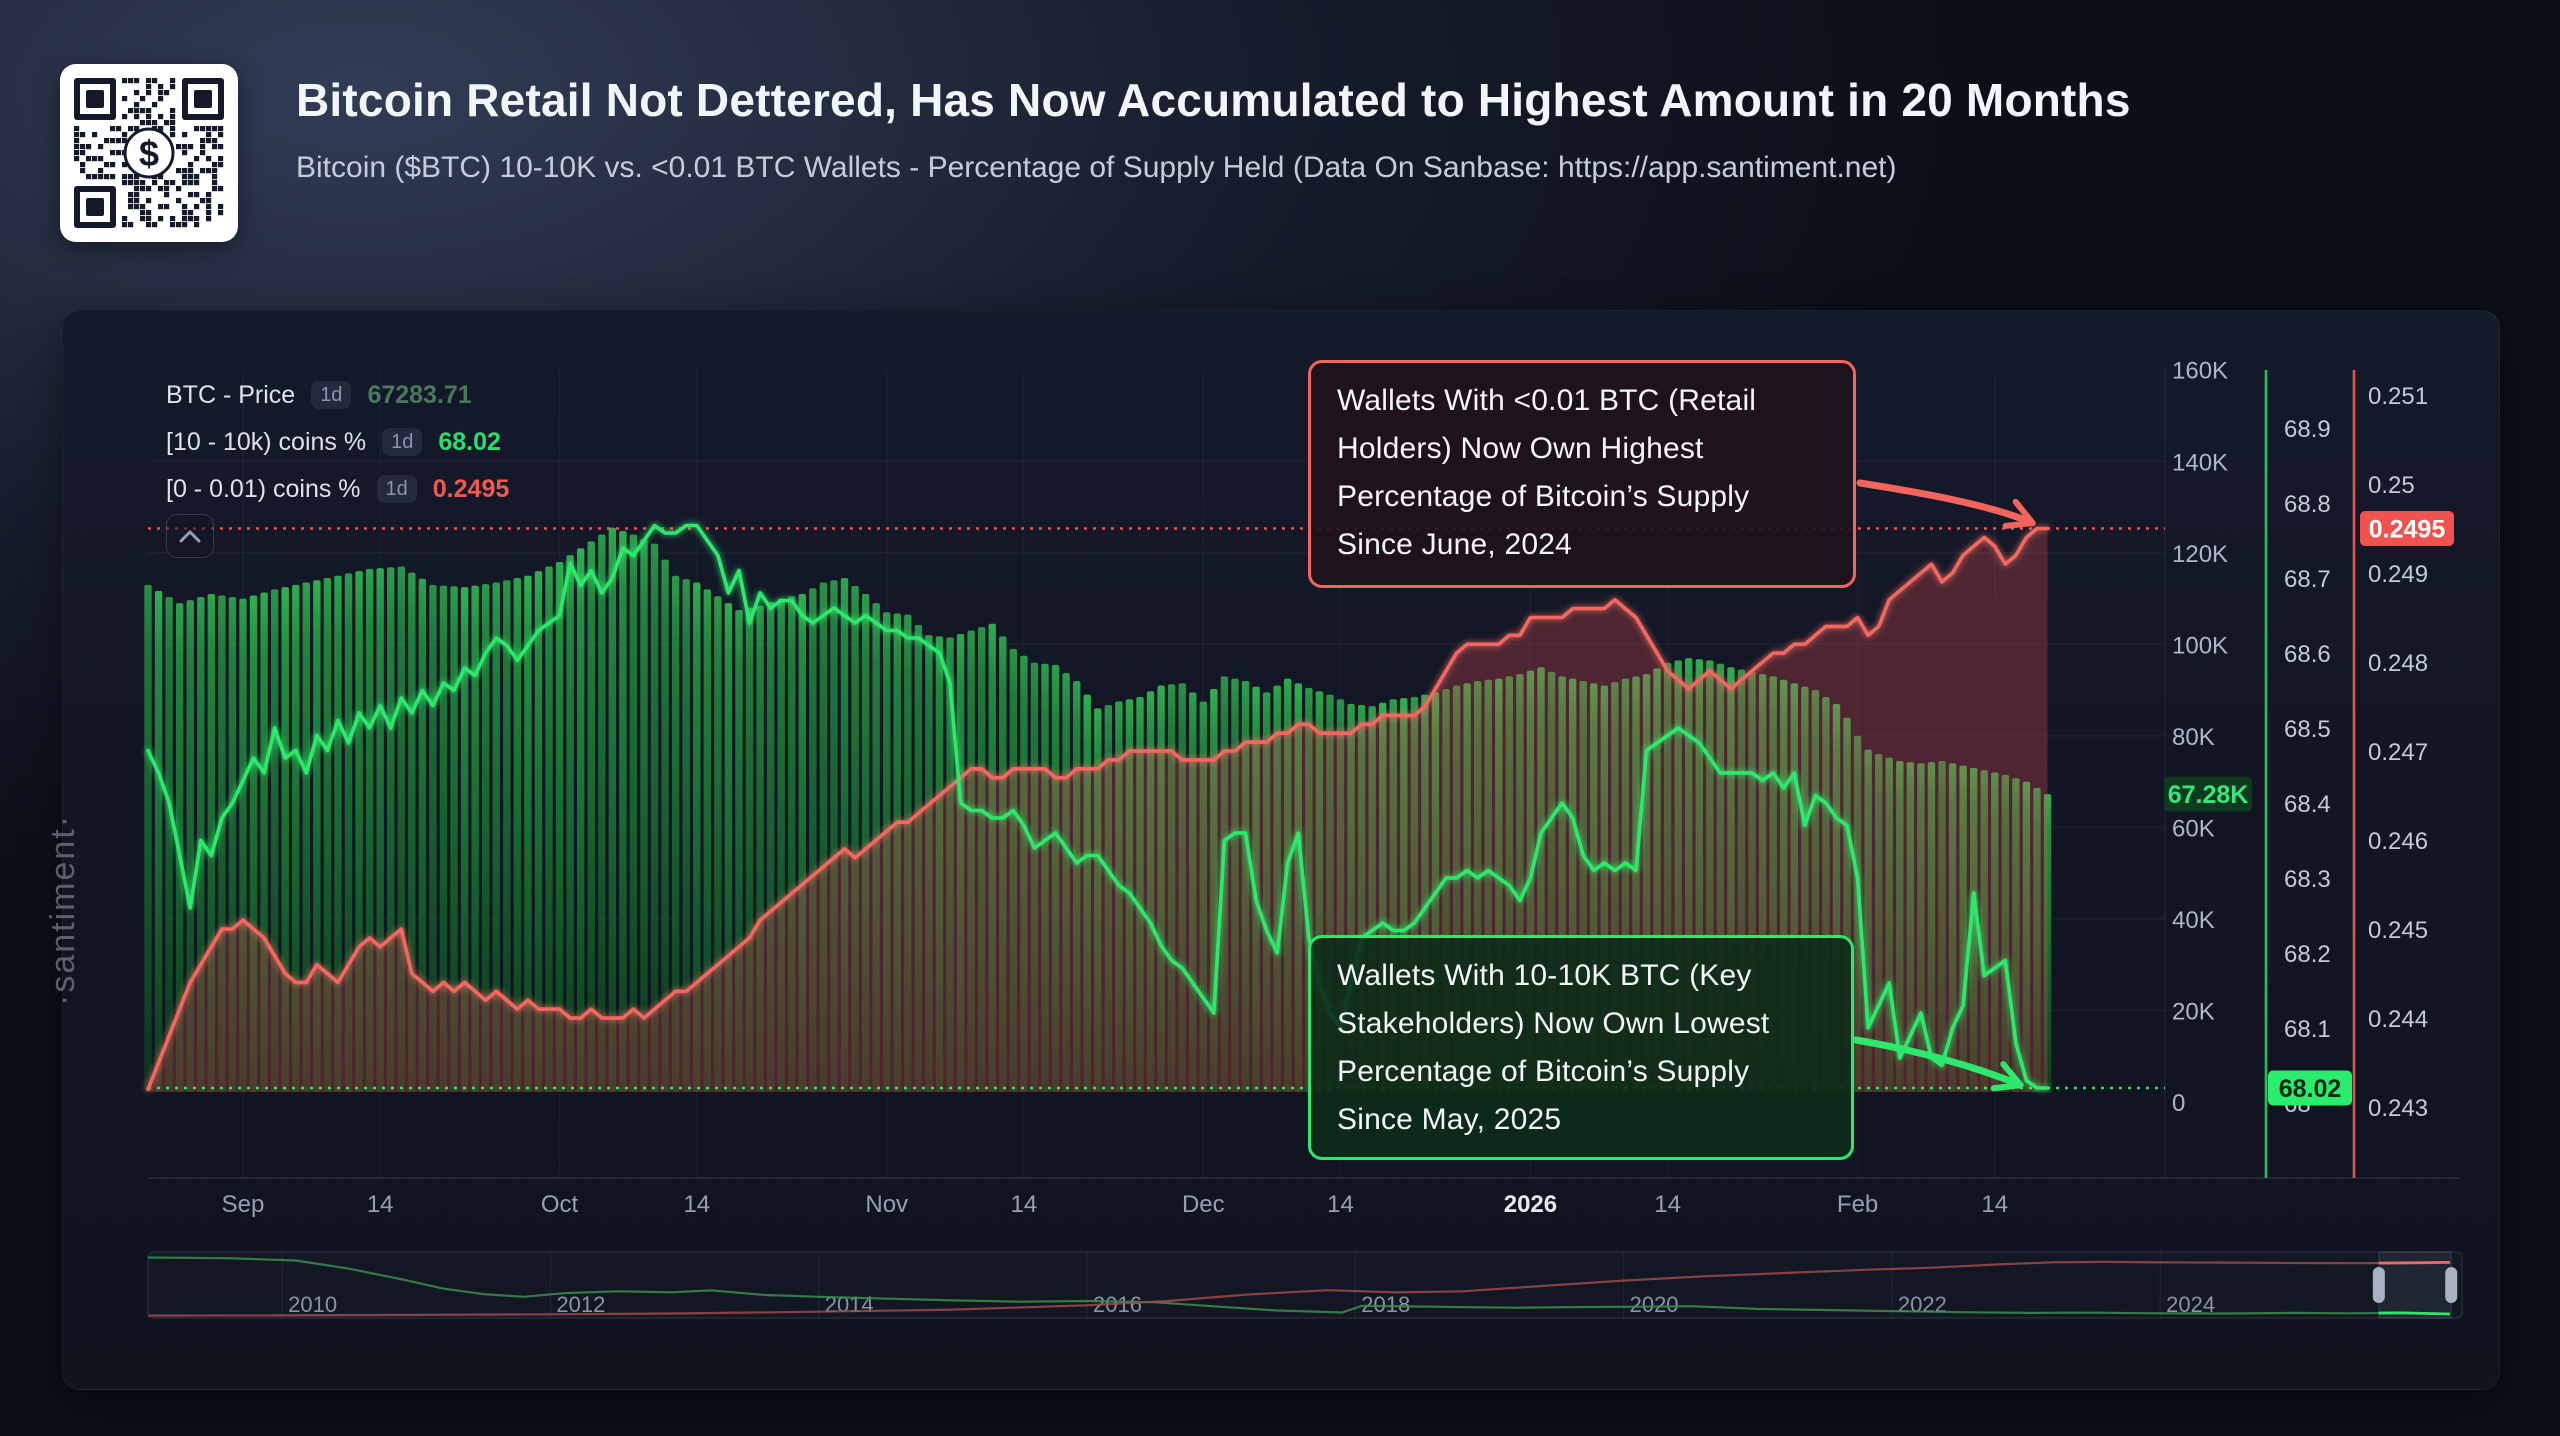 The width and height of the screenshot is (2560, 1436). I want to click on svg-text: 100K, so click(2200, 645).